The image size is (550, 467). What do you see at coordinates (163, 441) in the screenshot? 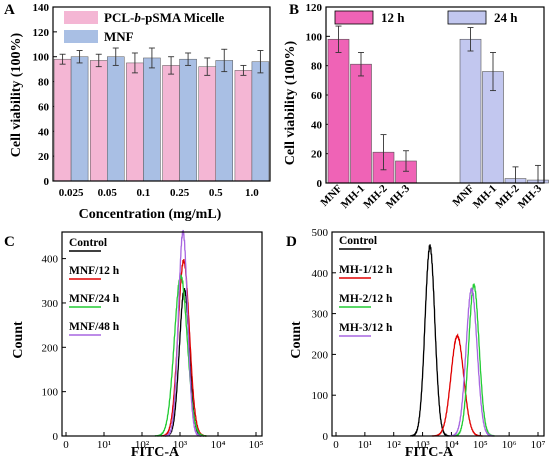
I see `panel-c-x-ticks: 0 10¹ 10² 10³ 10⁴ 10⁵` at bounding box center [163, 441].